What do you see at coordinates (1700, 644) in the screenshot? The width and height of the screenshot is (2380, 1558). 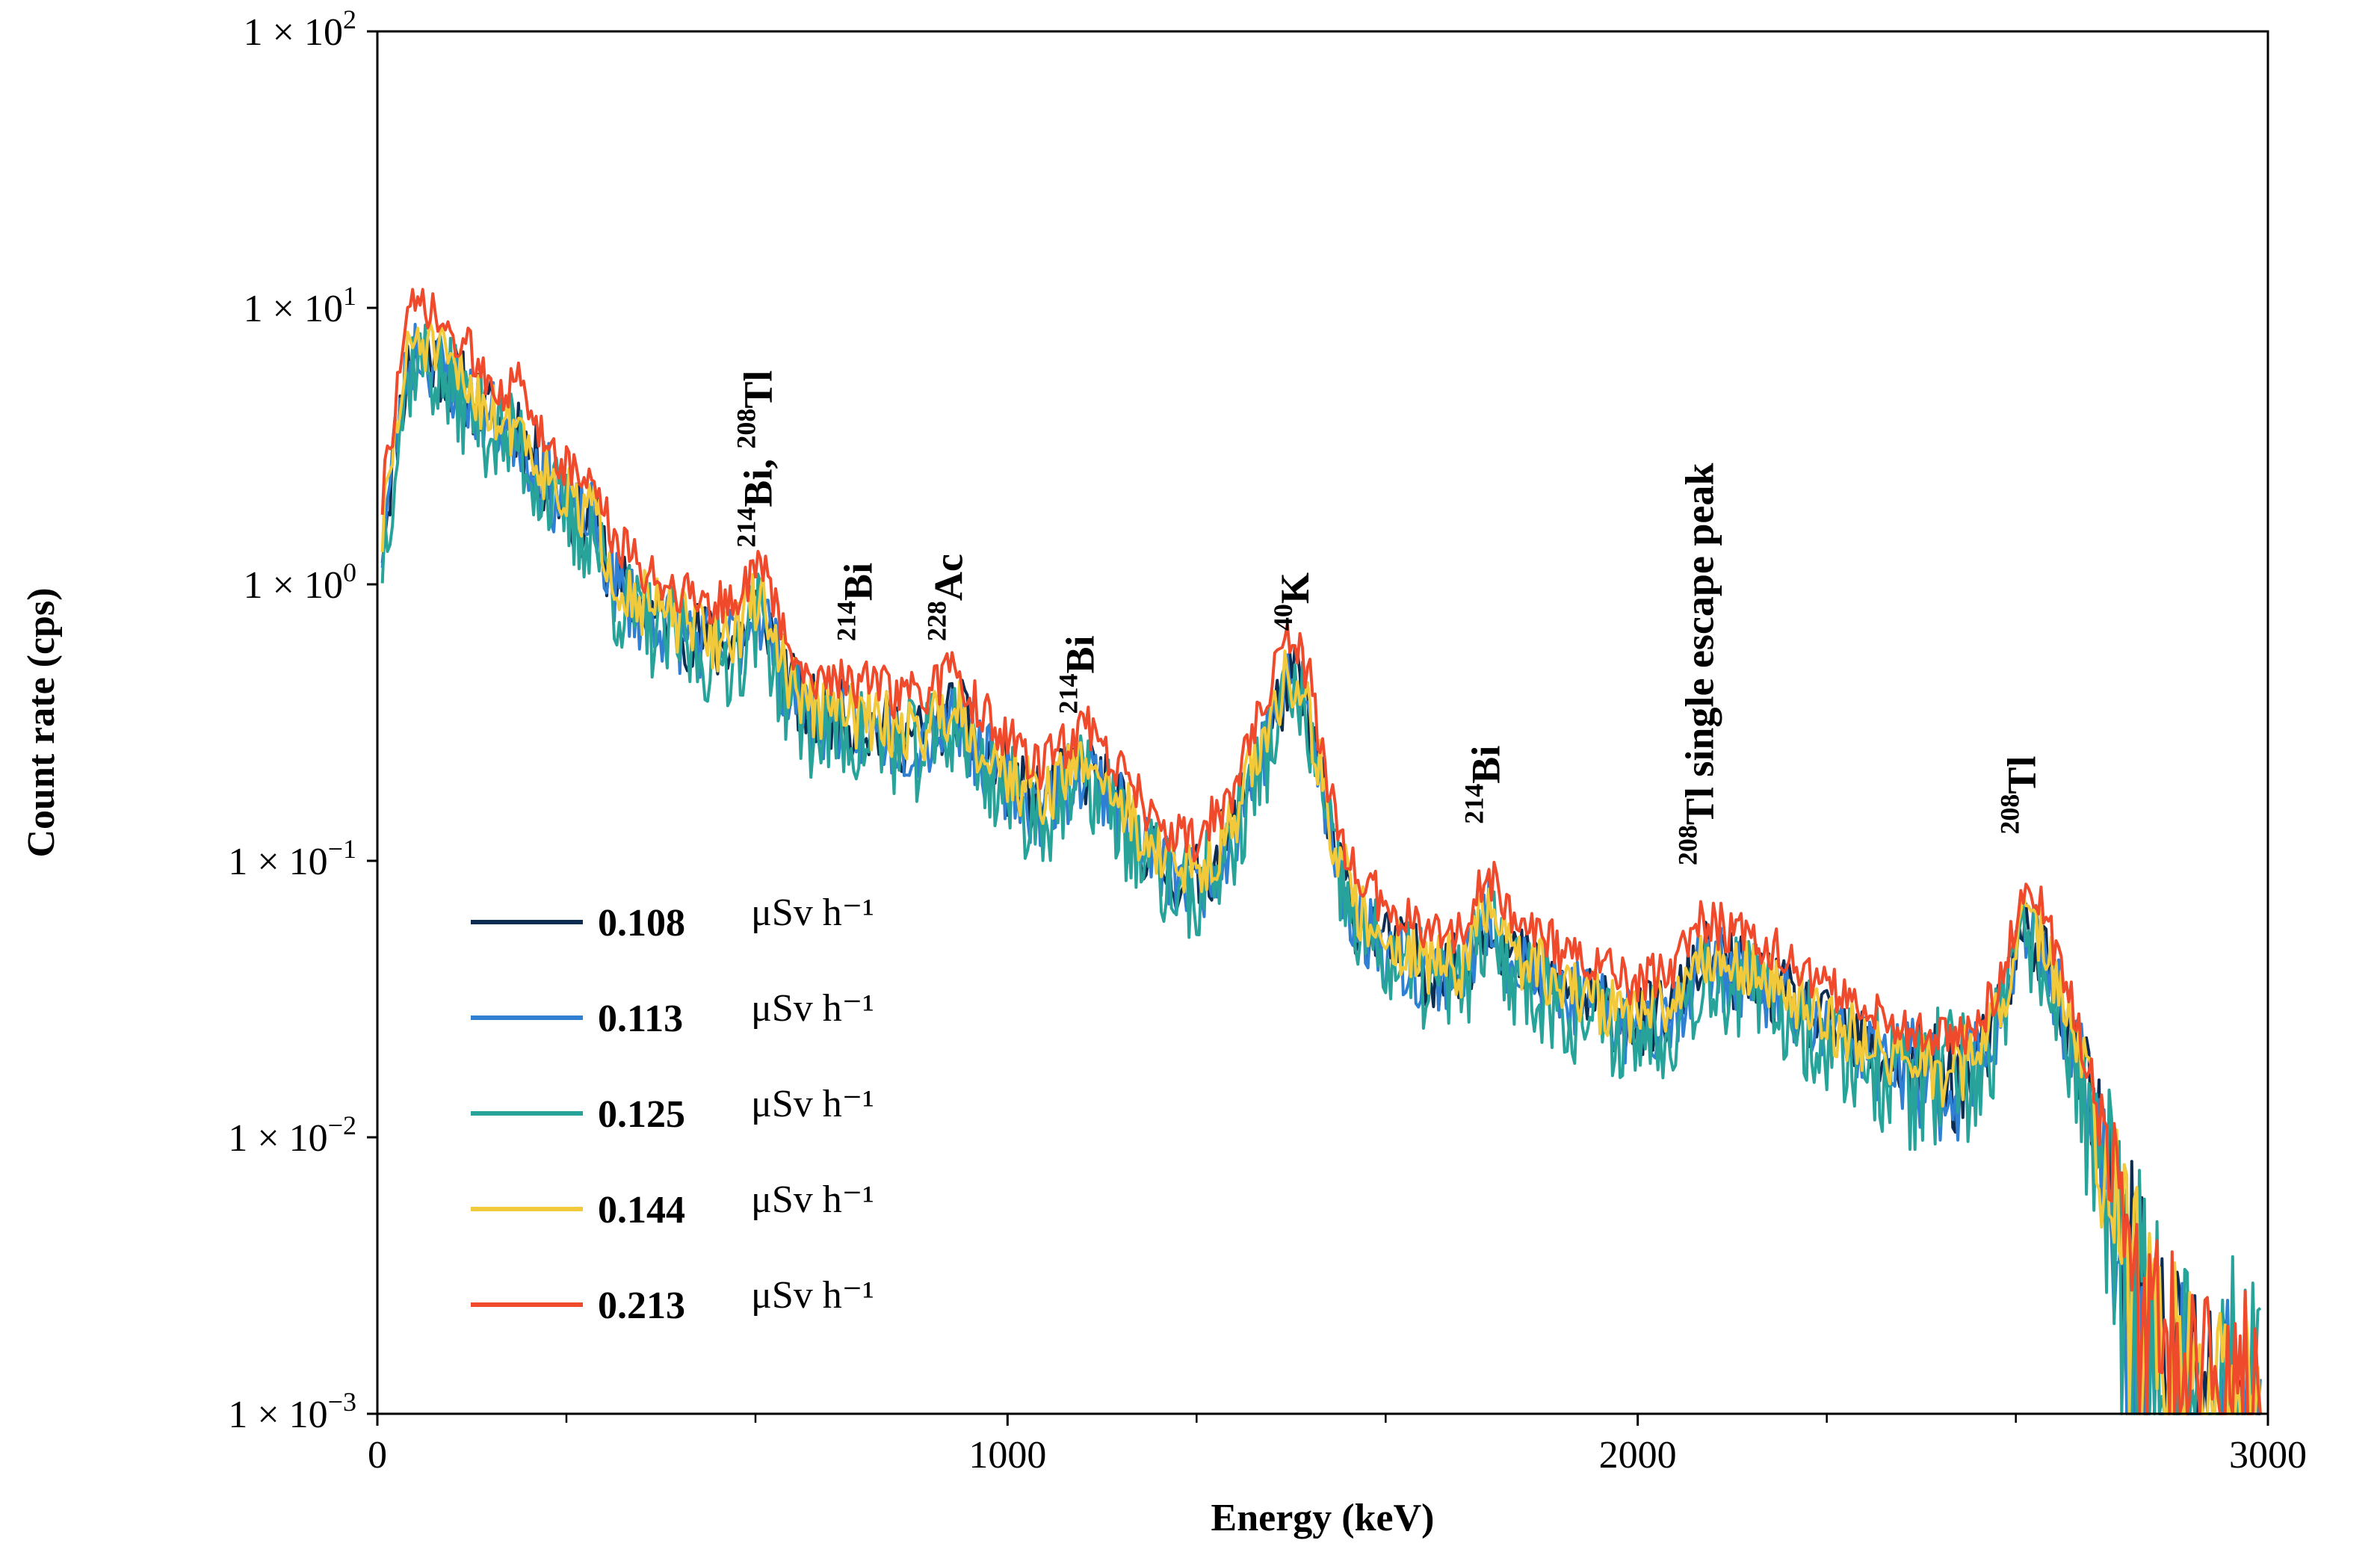 I see `label-text: Tl single escape peak` at bounding box center [1700, 644].